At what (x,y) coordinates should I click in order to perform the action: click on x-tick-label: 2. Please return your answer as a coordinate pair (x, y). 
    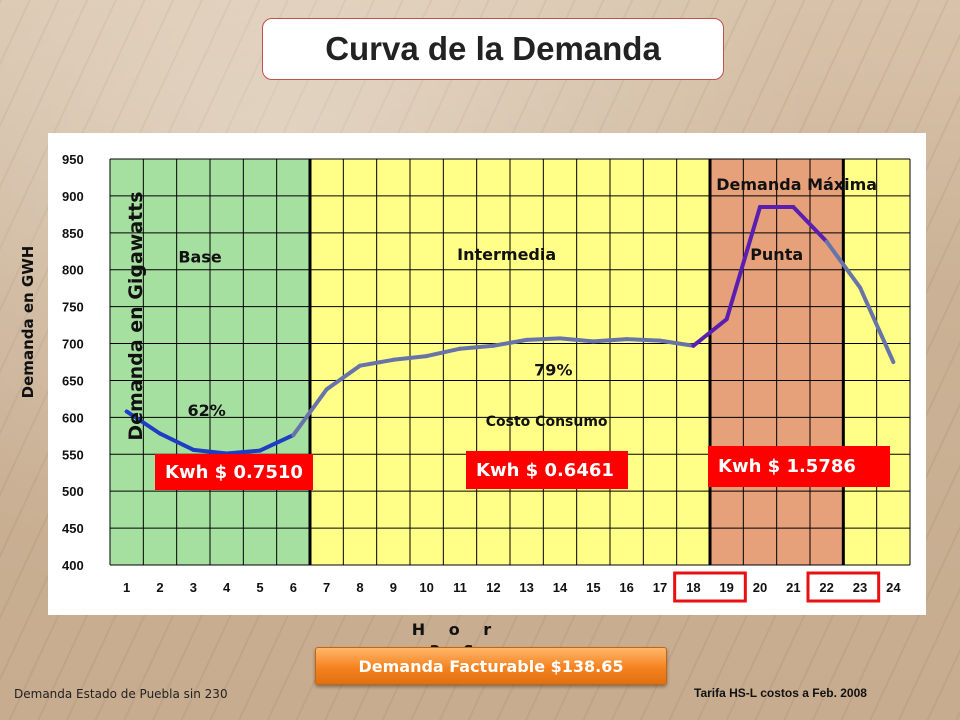
    Looking at the image, I should click on (159, 587).